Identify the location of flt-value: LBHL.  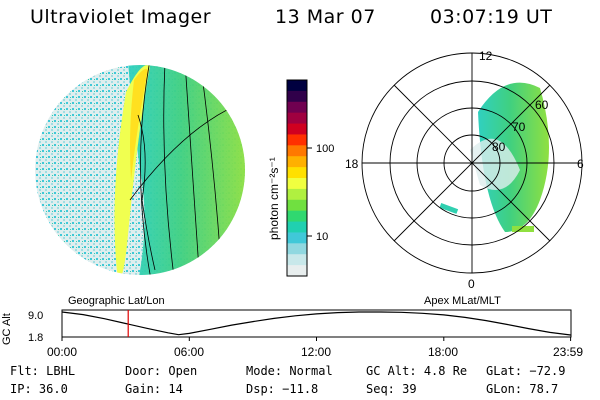
(61, 371).